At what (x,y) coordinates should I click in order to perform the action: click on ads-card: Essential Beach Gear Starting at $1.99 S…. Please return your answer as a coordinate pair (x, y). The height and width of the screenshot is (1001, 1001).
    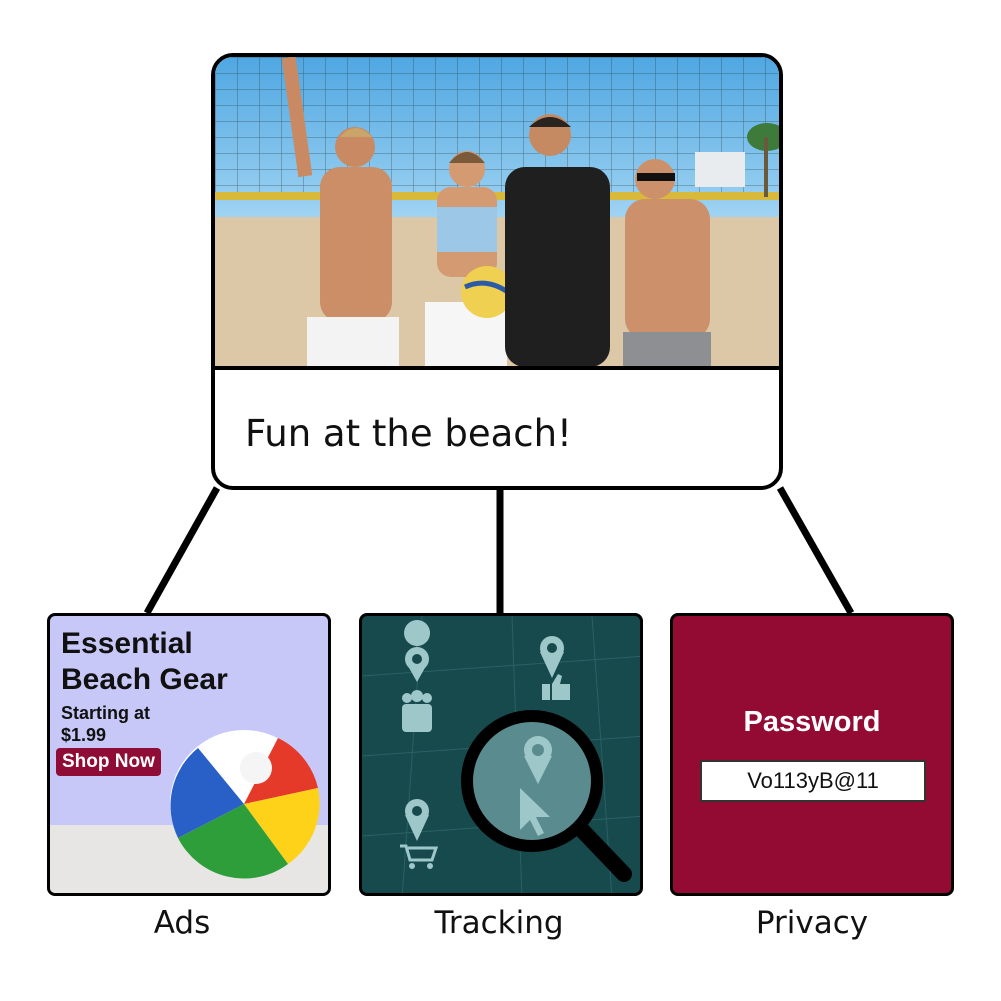
    Looking at the image, I should click on (189, 754).